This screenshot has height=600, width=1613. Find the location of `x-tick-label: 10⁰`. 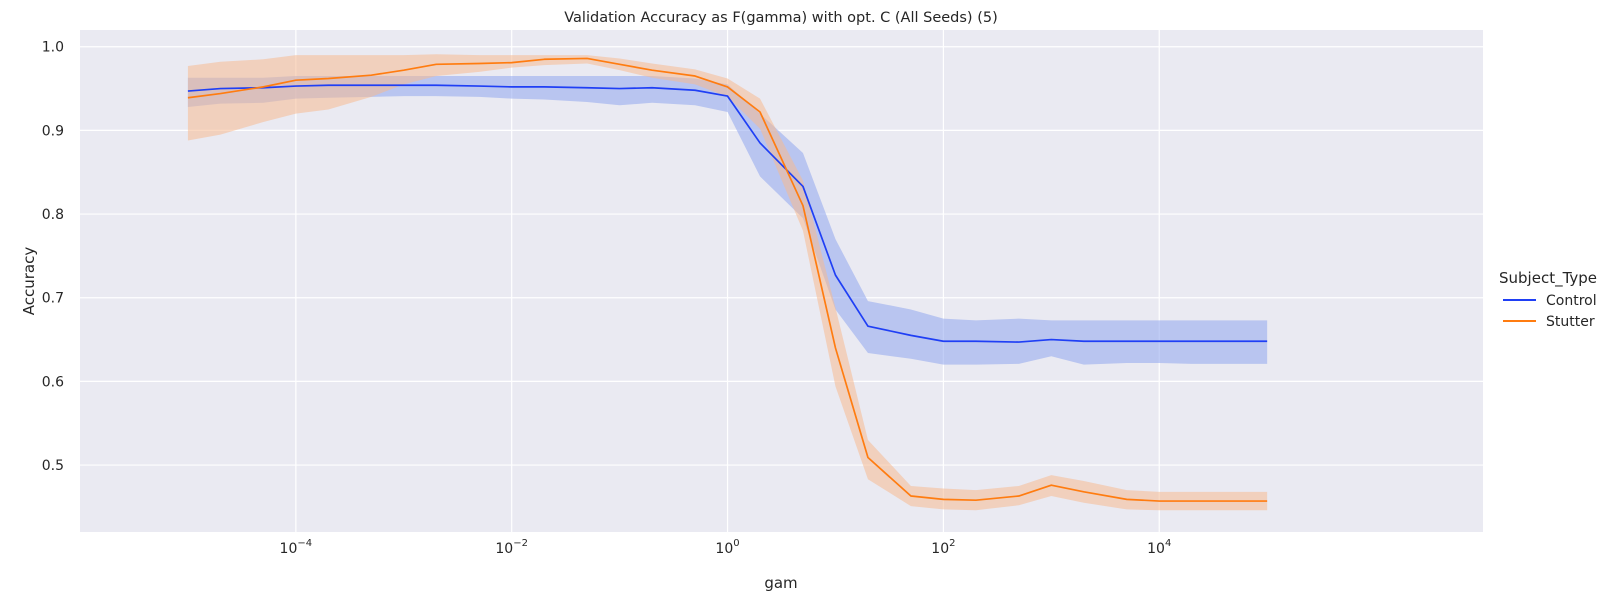

x-tick-label: 10⁰ is located at coordinates (727, 547).